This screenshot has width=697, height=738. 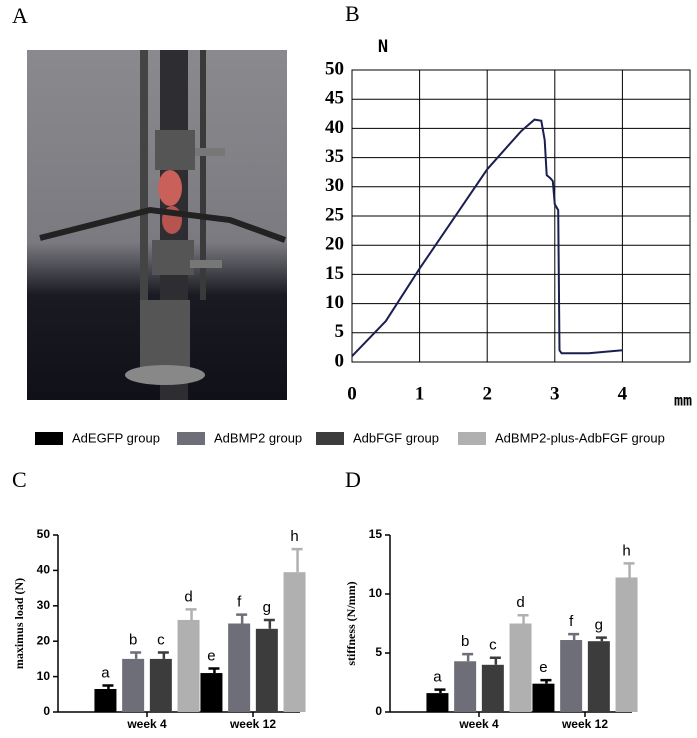 I want to click on data-line, so click(x=487, y=237).